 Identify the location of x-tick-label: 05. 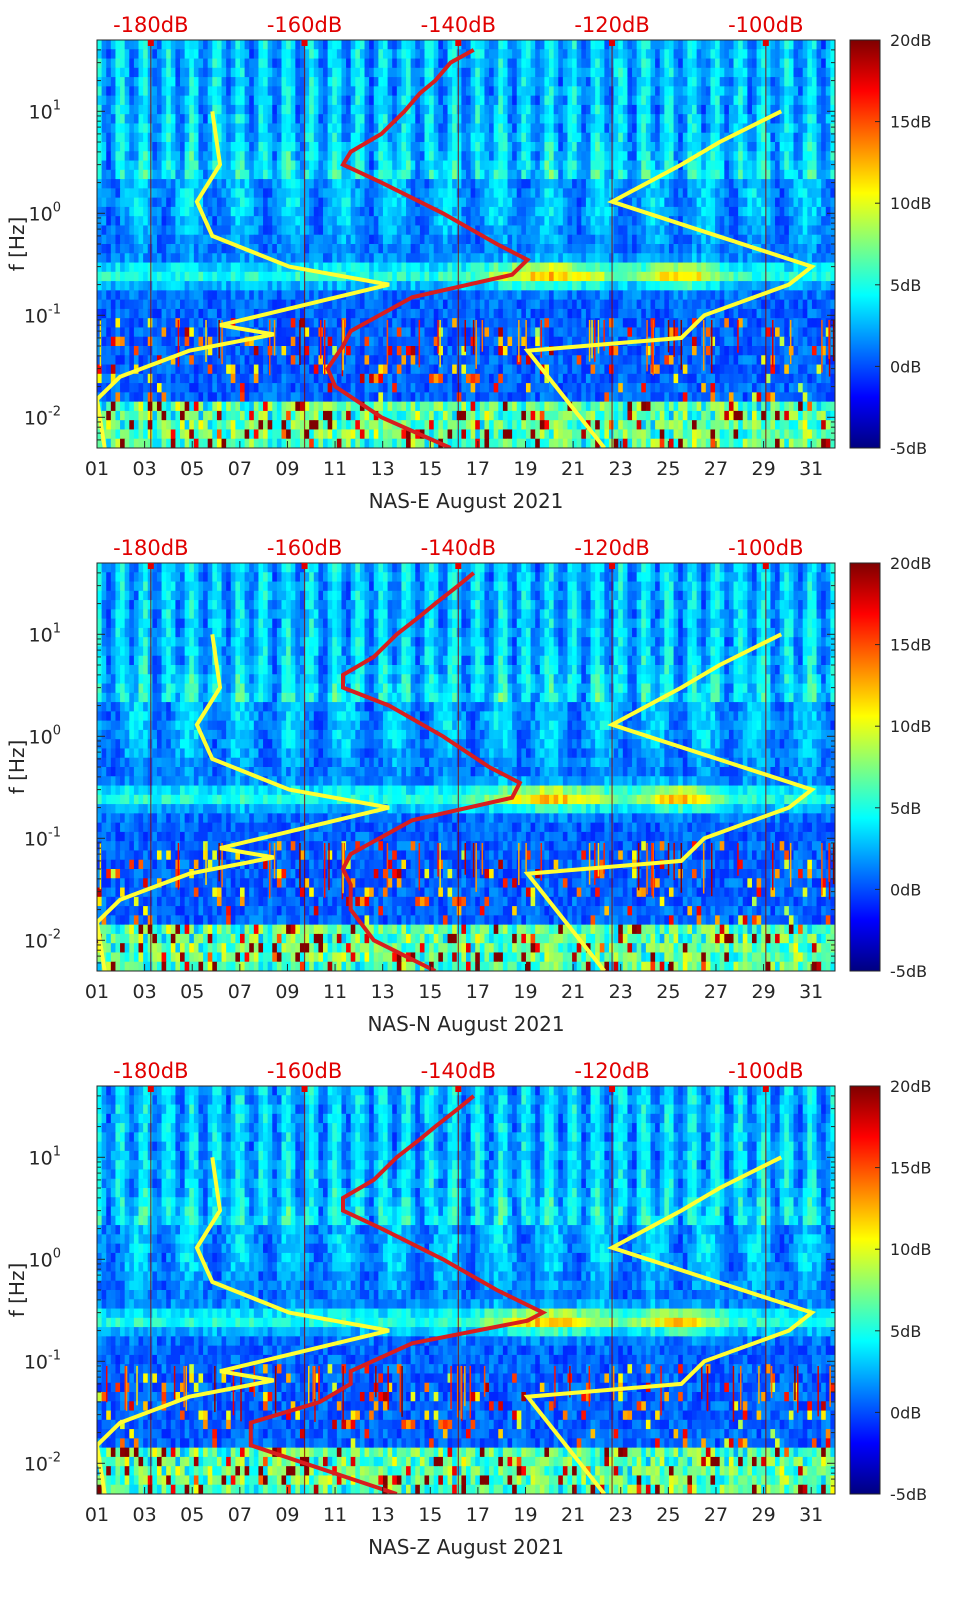
(192, 1515).